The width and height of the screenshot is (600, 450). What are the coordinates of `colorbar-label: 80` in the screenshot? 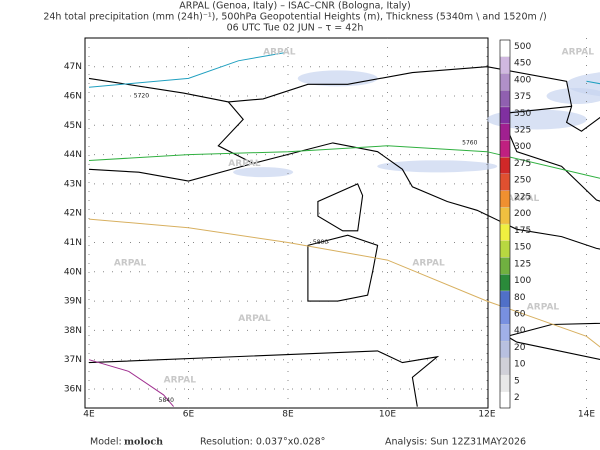 It's located at (520, 298).